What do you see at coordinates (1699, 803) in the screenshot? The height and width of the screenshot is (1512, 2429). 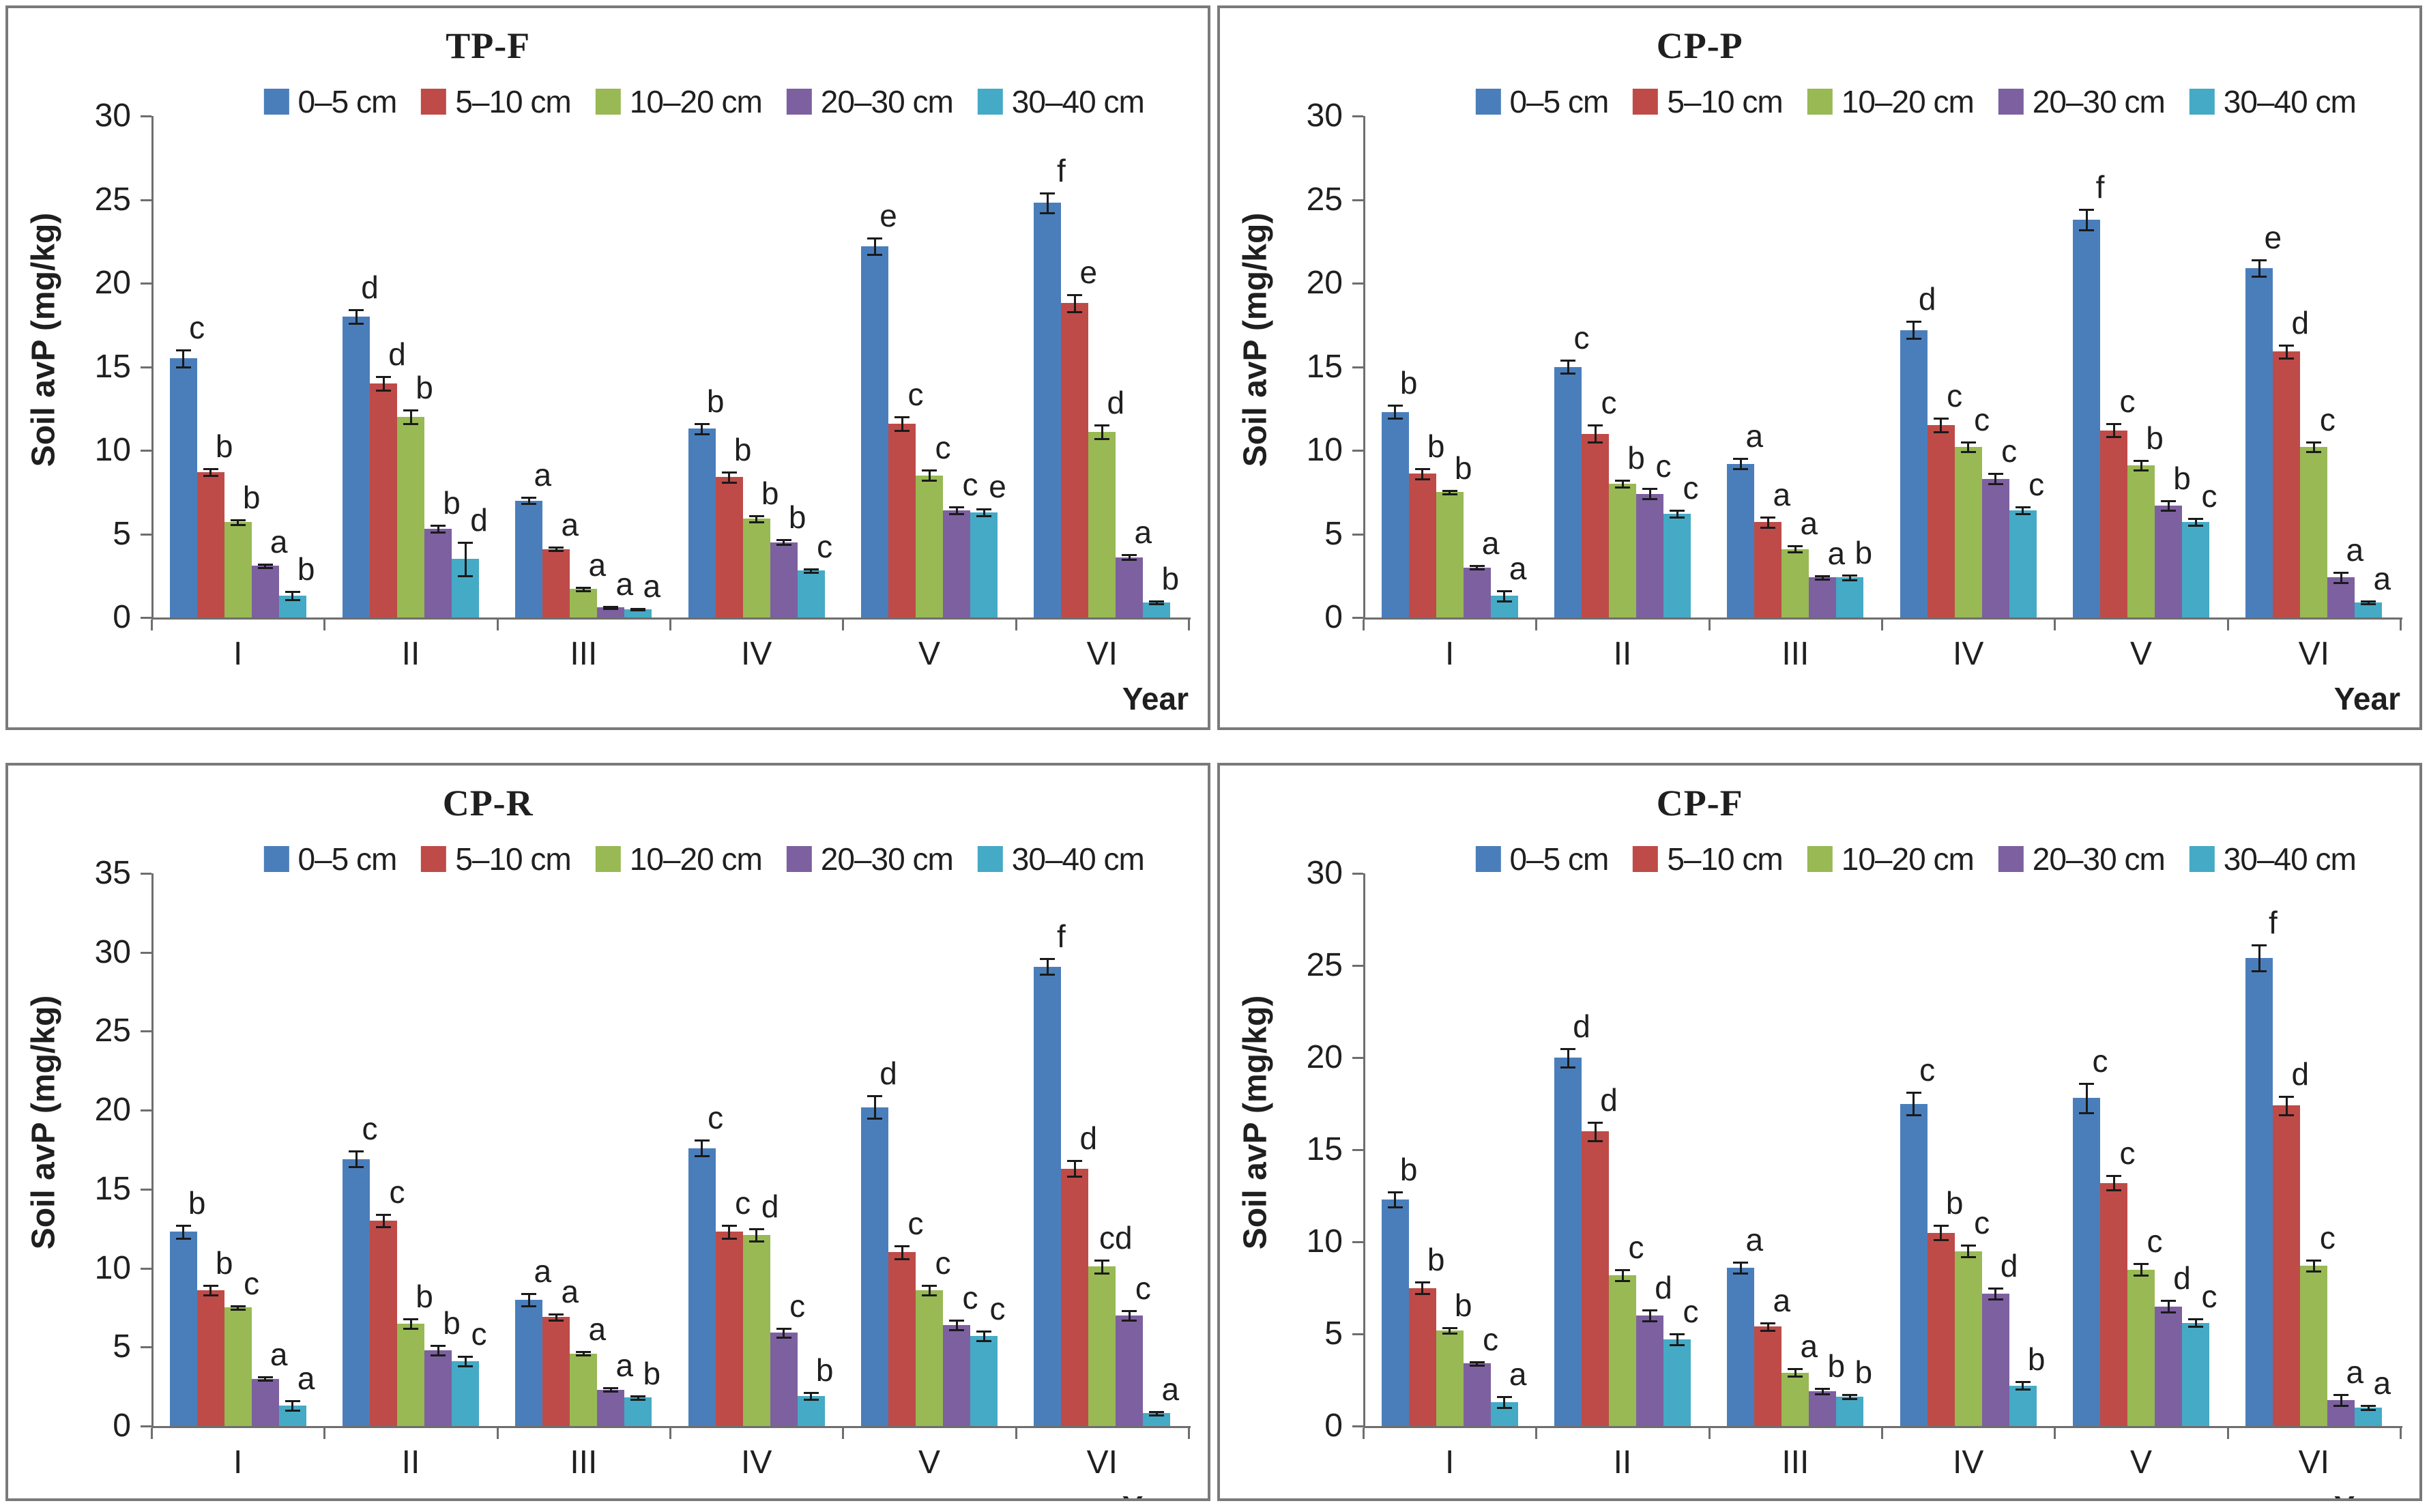 I see `chart-title: CP-F` at bounding box center [1699, 803].